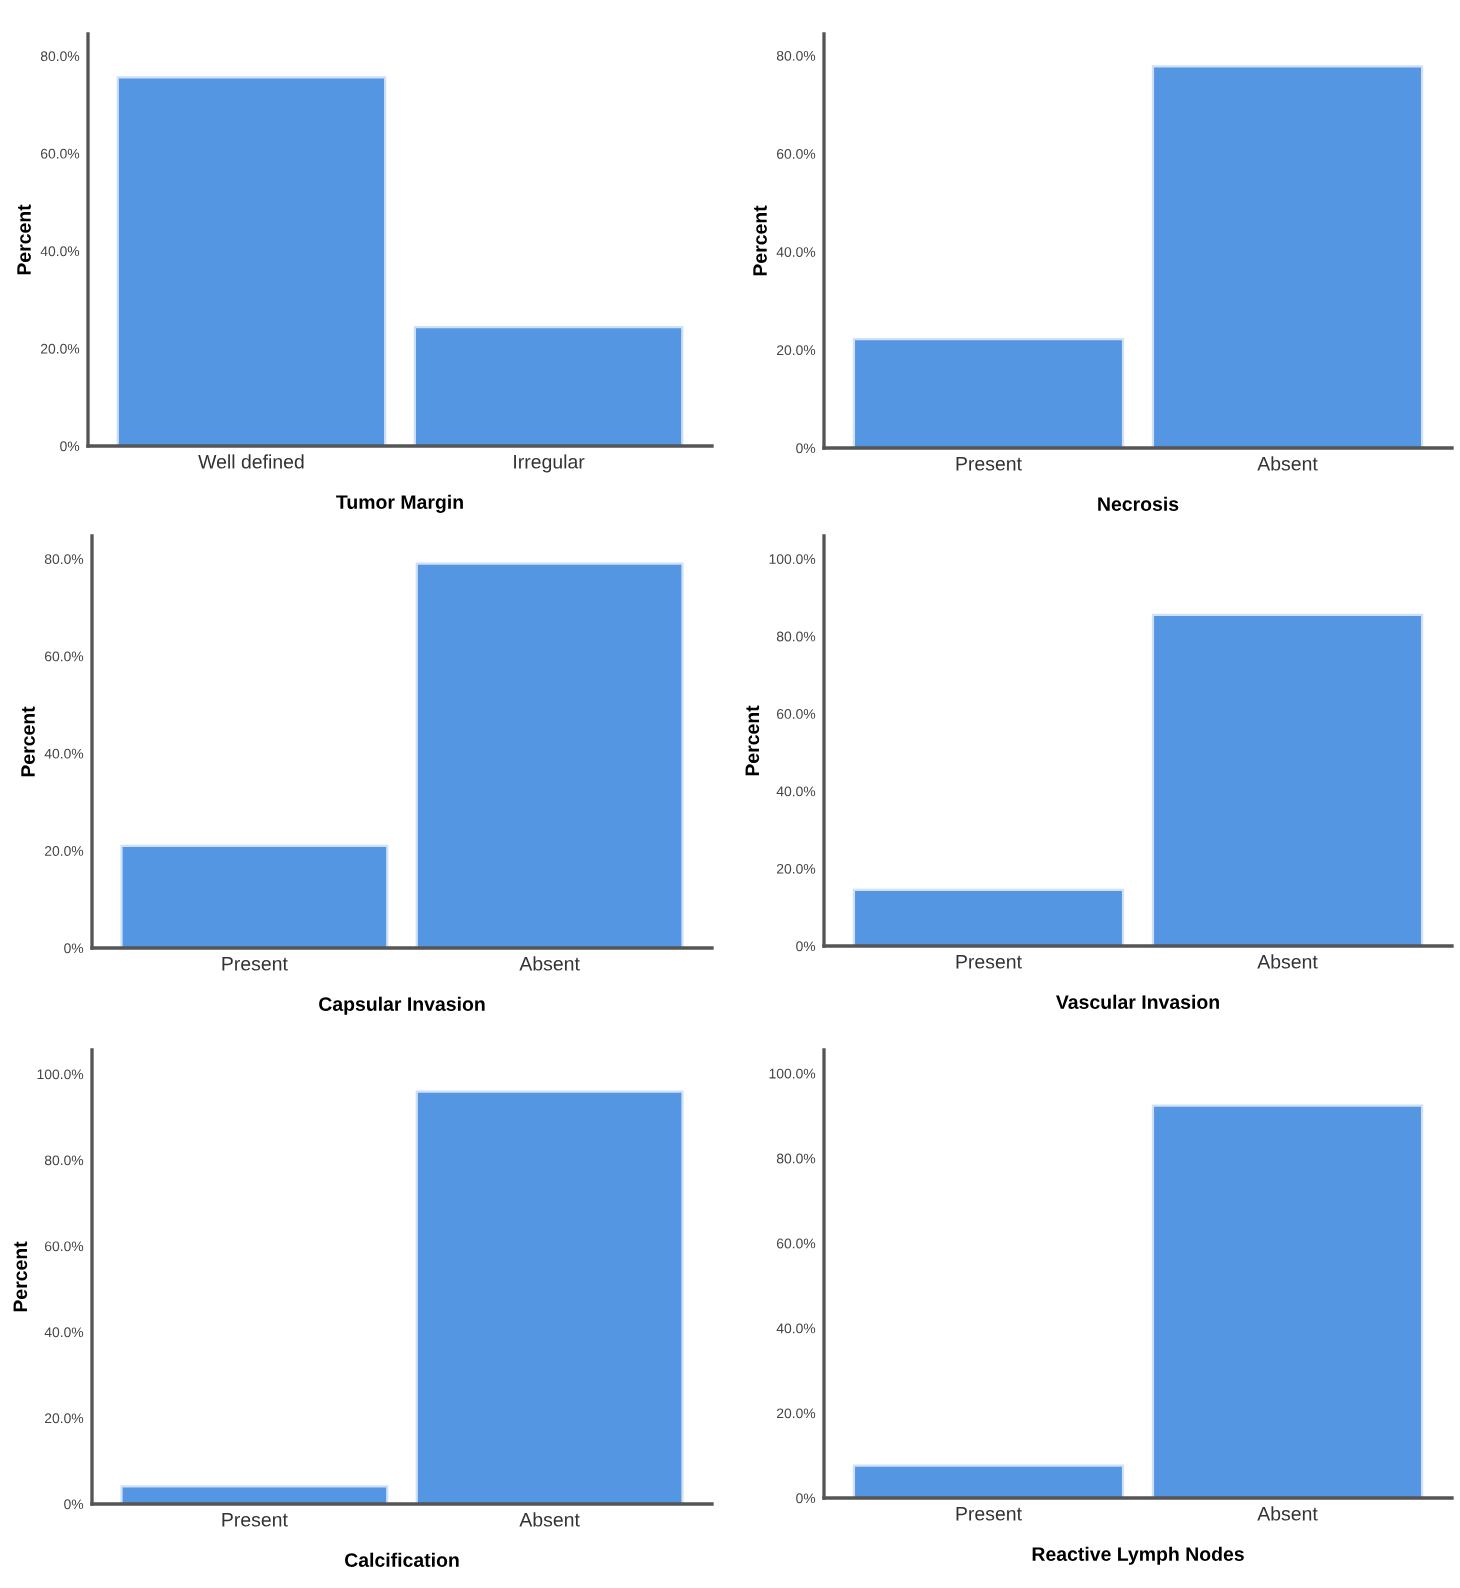  Describe the element at coordinates (402, 1005) in the screenshot. I see `x-axis-title: Capsular Invasion` at that location.